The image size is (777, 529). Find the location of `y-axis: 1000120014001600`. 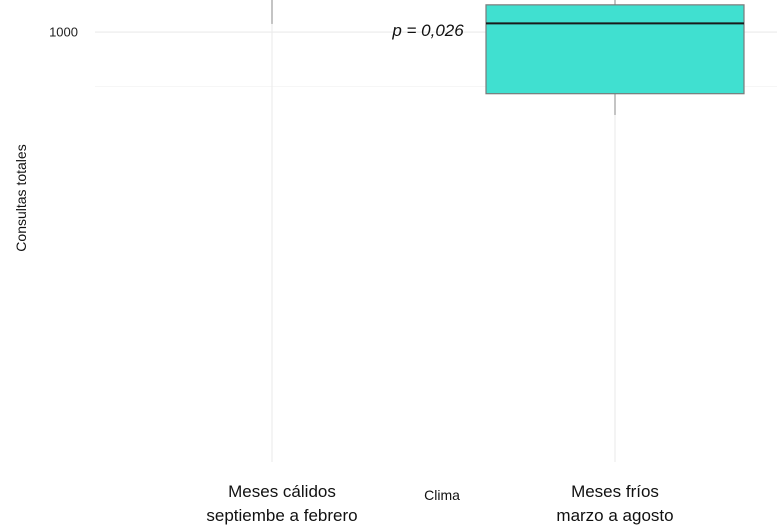

y-axis: 1000120014001600 is located at coordinates (63, 32).